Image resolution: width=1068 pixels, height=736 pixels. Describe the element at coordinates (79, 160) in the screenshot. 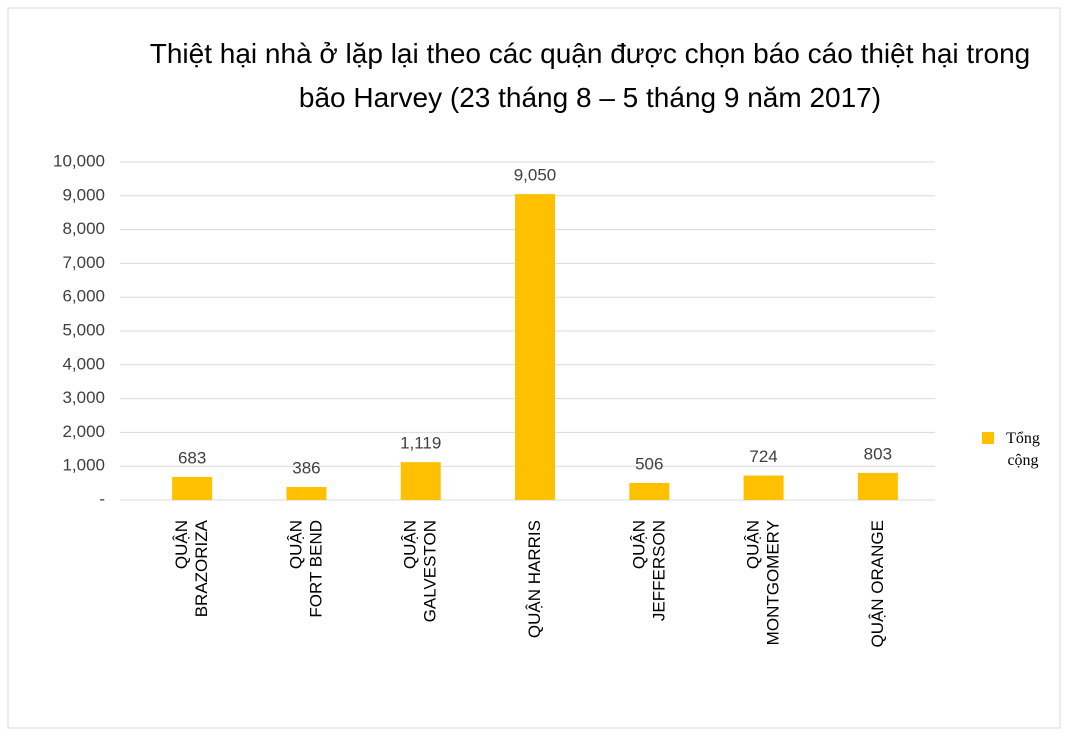

I see `y-tick-label: 10,000` at that location.